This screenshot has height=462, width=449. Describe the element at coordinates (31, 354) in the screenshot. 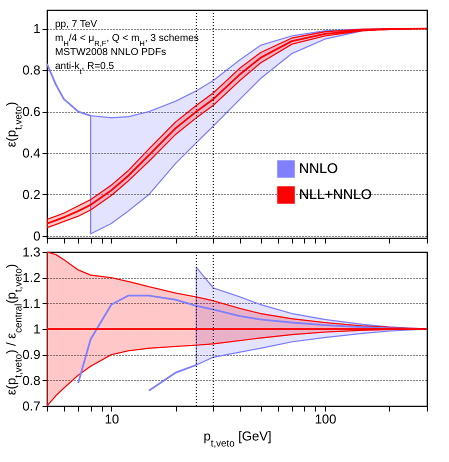

I see `y-tick-label: 0.9` at that location.